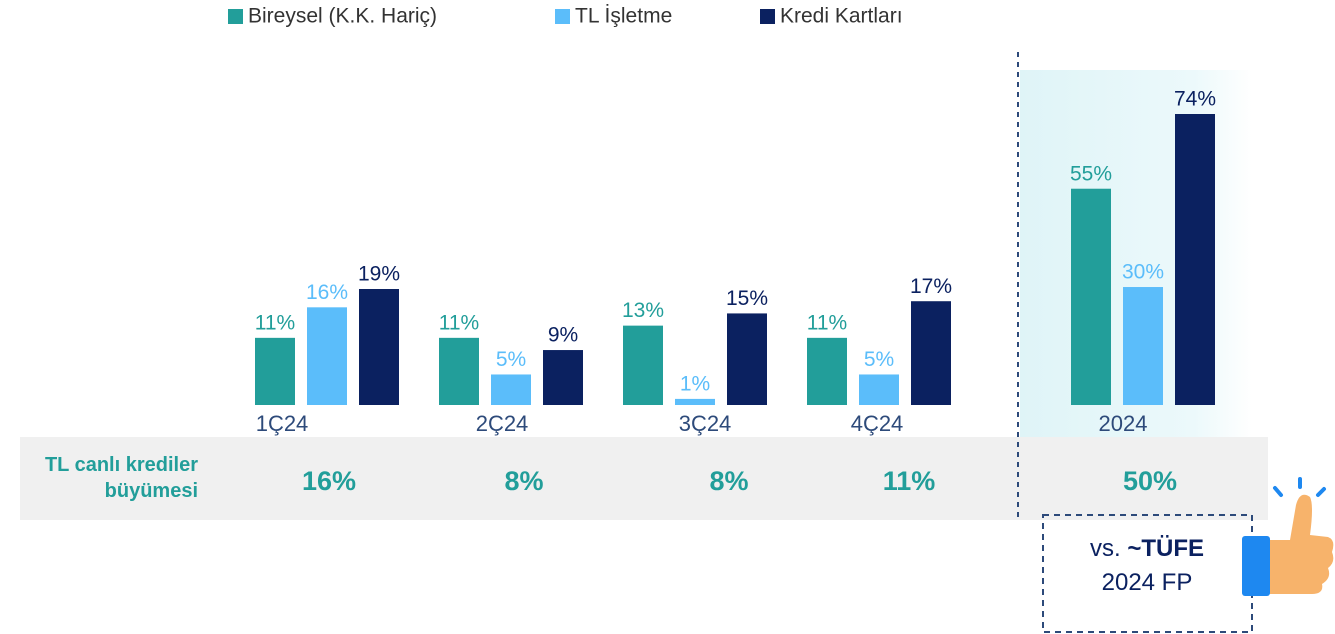 The image size is (1335, 634). Describe the element at coordinates (1123, 423) in the screenshot. I see `x-tick-label: 2024` at that location.